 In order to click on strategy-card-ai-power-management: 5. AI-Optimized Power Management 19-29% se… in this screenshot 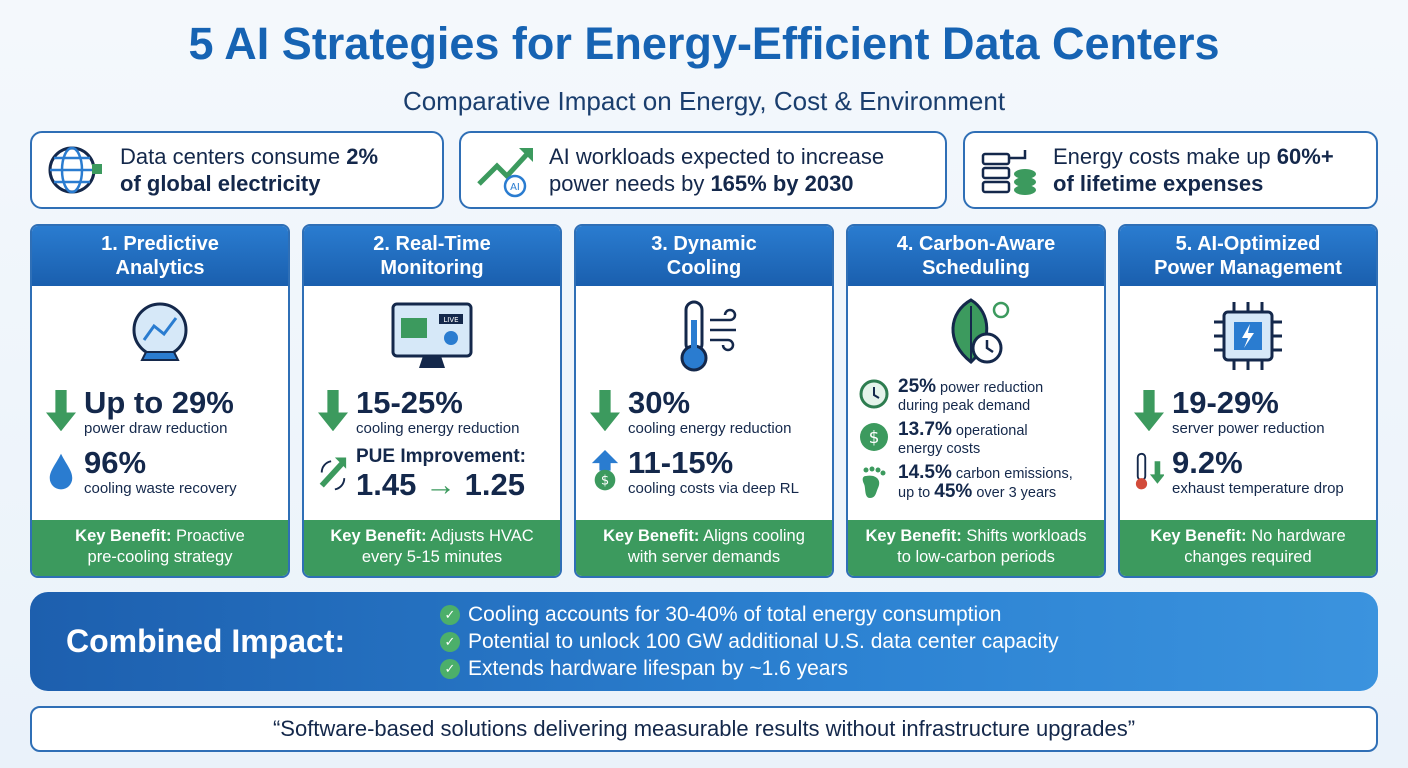, I will do `click(1248, 401)`.